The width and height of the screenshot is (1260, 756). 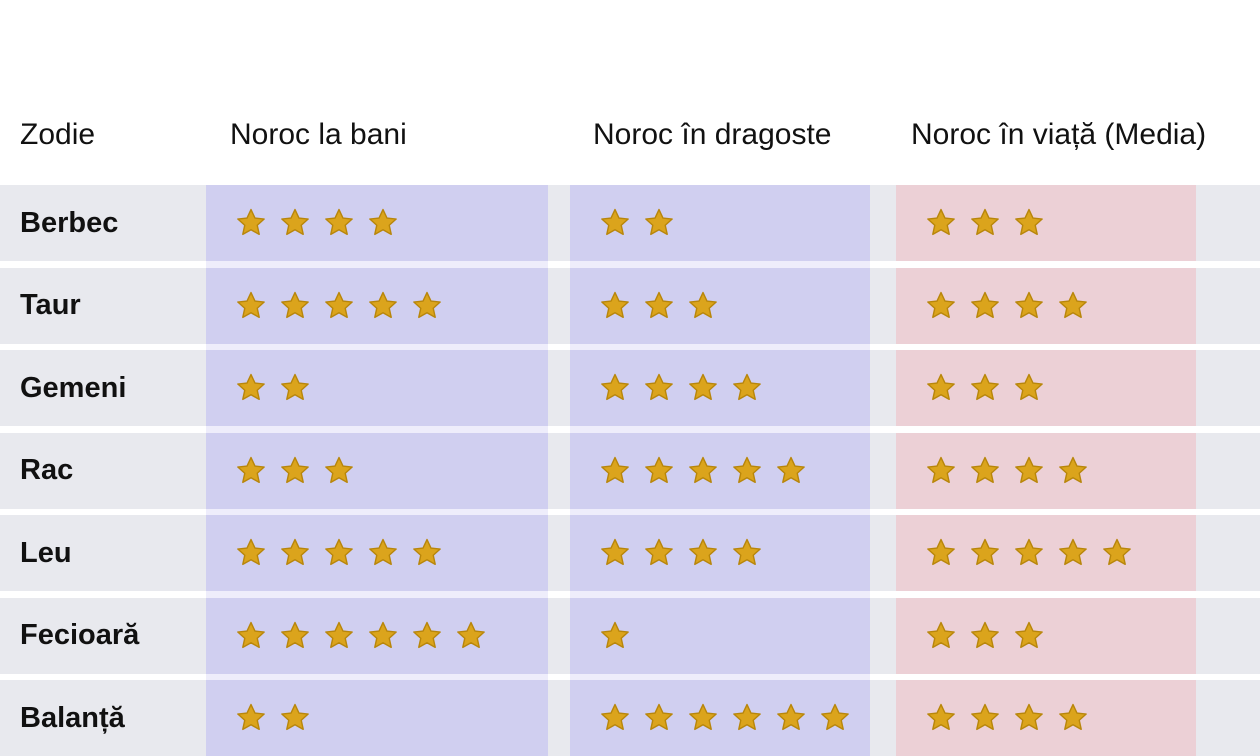 What do you see at coordinates (73, 387) in the screenshot?
I see `sign-name: Gemeni` at bounding box center [73, 387].